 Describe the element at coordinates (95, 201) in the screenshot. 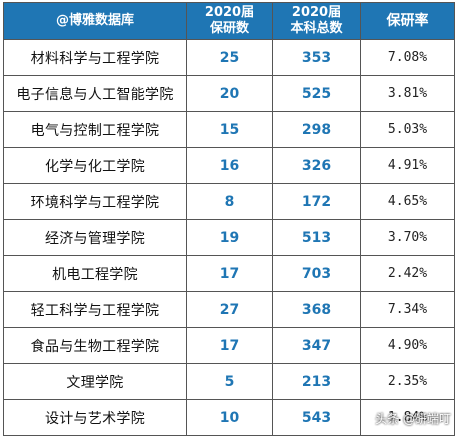

I see `college-cell: 环境科学与工程学院` at that location.